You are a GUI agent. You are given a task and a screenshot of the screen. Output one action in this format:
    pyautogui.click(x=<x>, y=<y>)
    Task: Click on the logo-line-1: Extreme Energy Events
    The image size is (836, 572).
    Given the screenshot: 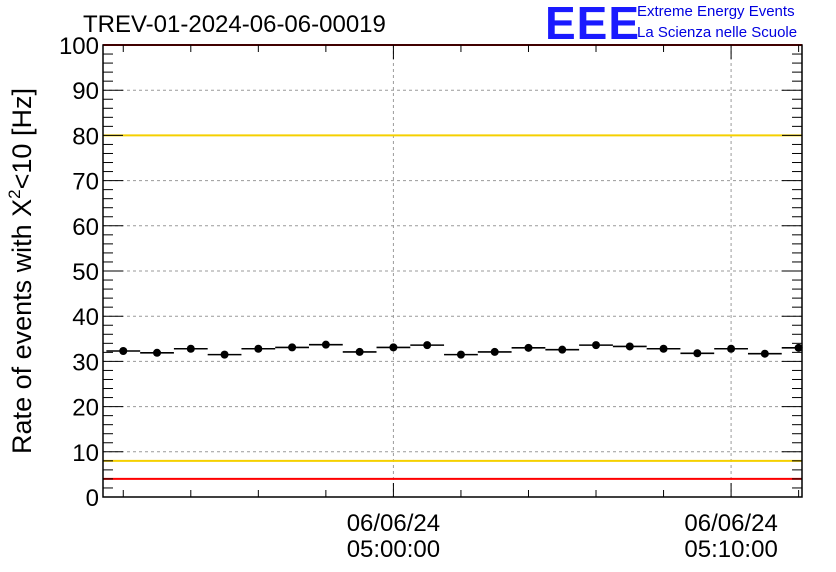 What is the action you would take?
    pyautogui.click(x=716, y=11)
    